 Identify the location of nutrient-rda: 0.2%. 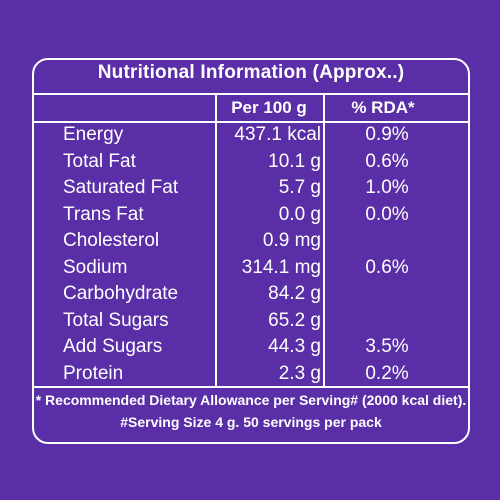
(387, 373).